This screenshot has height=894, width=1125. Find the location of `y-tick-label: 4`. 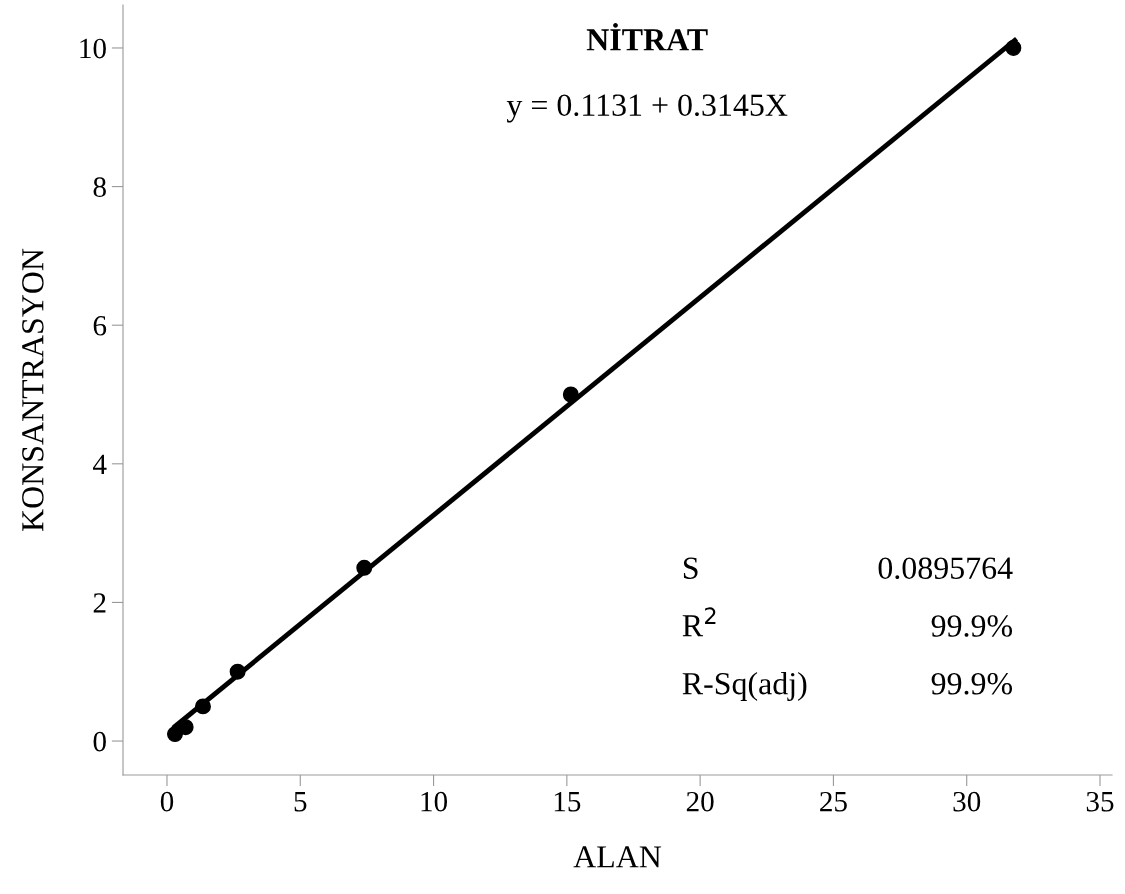

y-tick-label: 4 is located at coordinates (100, 464).